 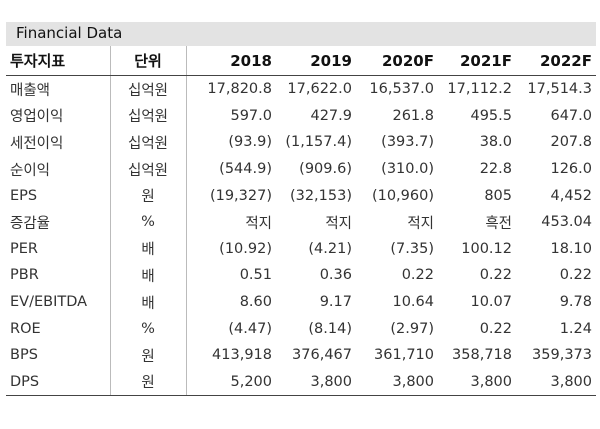 What do you see at coordinates (320, 195) in the screenshot?
I see `value-2019: (32,153)` at bounding box center [320, 195].